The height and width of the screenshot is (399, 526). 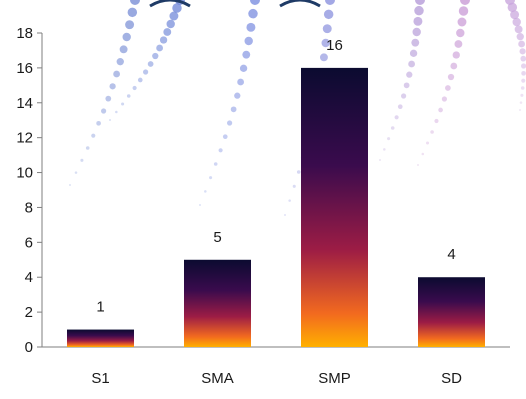 I want to click on top-banner-decoration, so click(x=235, y=4).